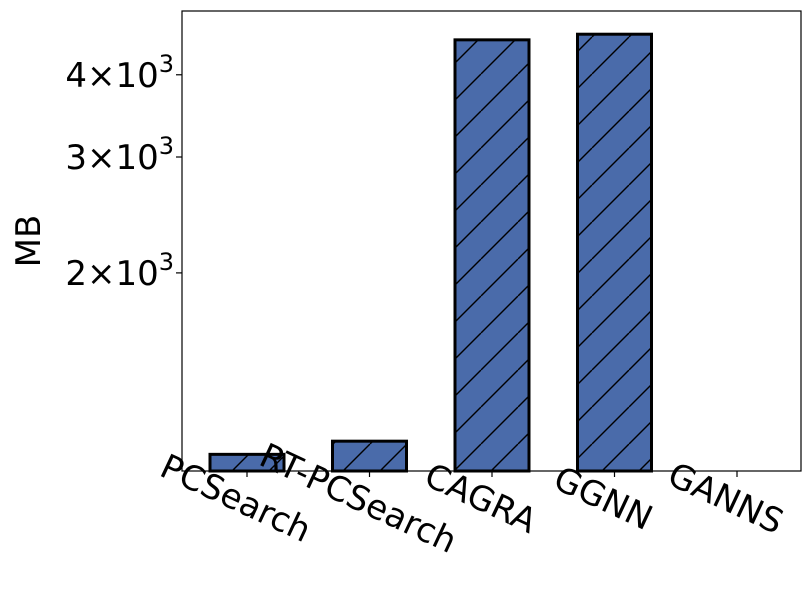  What do you see at coordinates (29, 241) in the screenshot?
I see `y-axis-label: MB` at bounding box center [29, 241].